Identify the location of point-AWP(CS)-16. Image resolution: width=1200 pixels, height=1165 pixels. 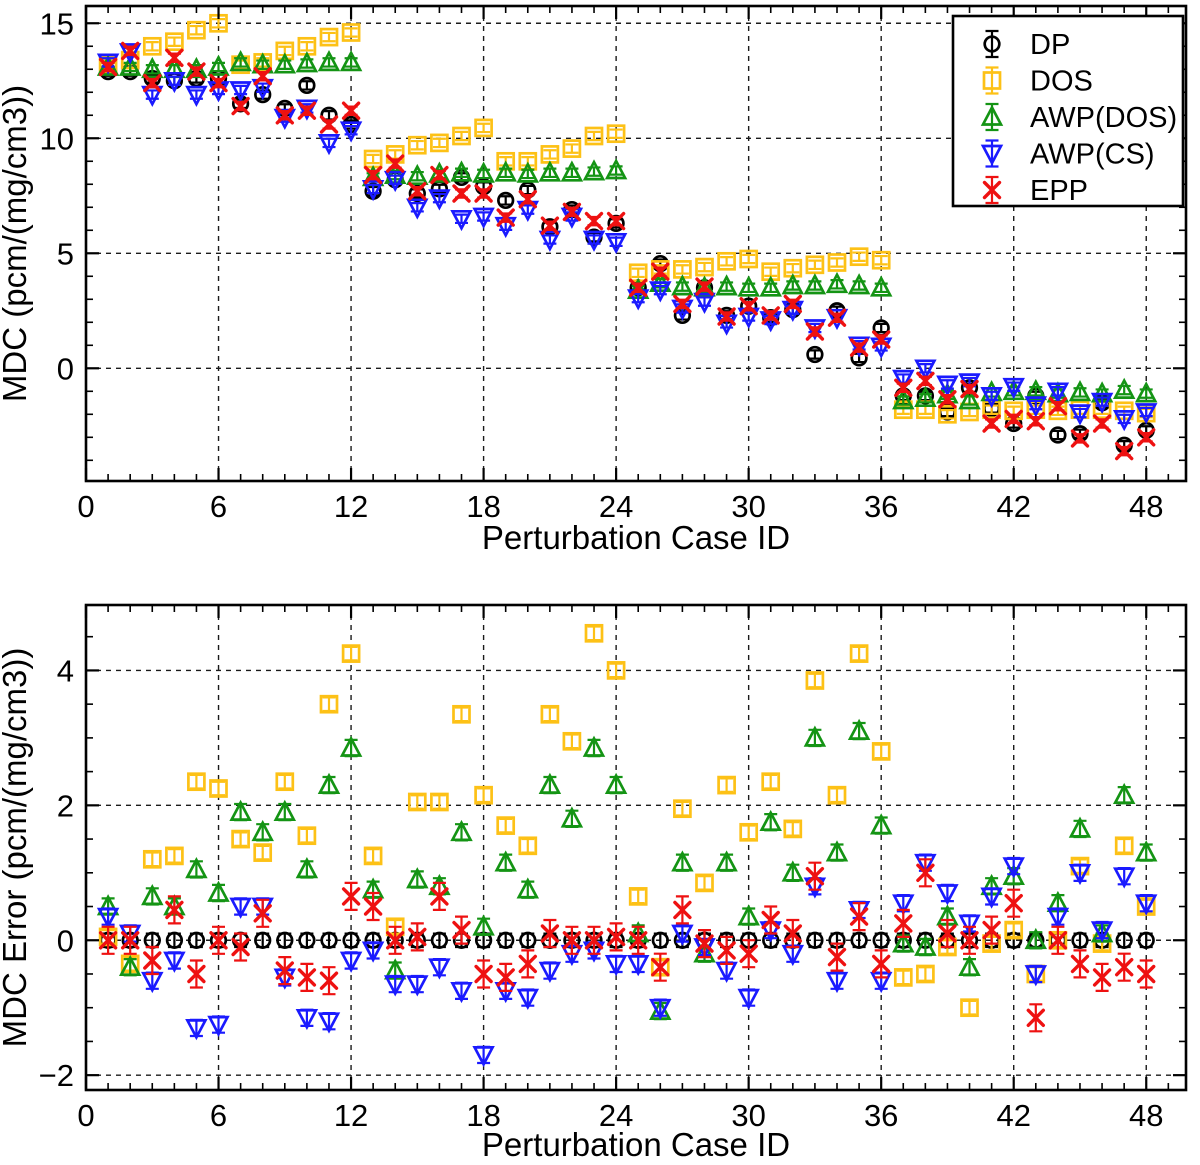
(439, 200).